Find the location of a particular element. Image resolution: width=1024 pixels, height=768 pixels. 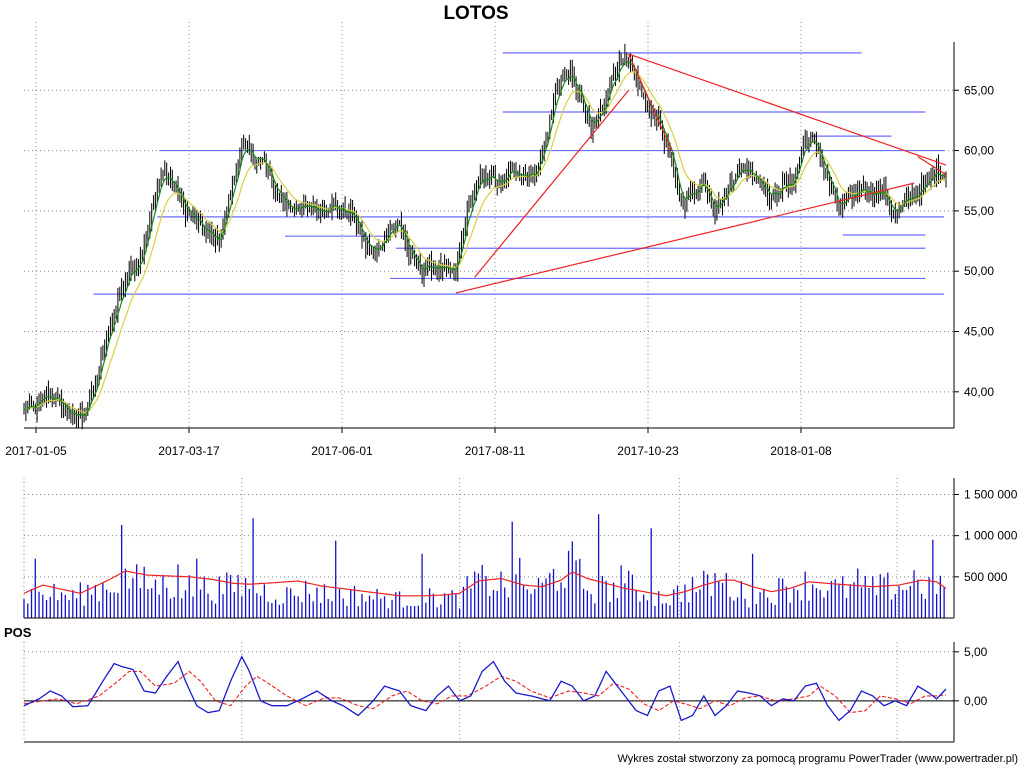

date-x-tick-label: 2017-03-17 is located at coordinates (189, 451).